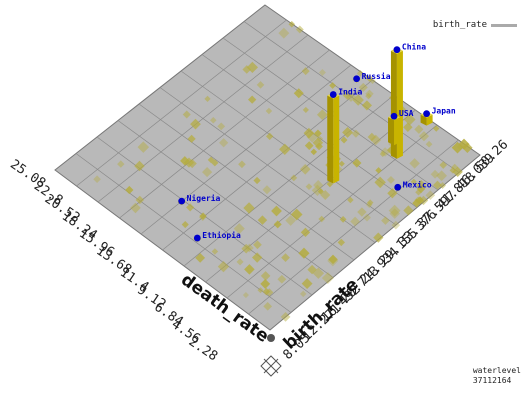 The image size is (523, 396). I want to click on point-label: Mexico, so click(417, 184).